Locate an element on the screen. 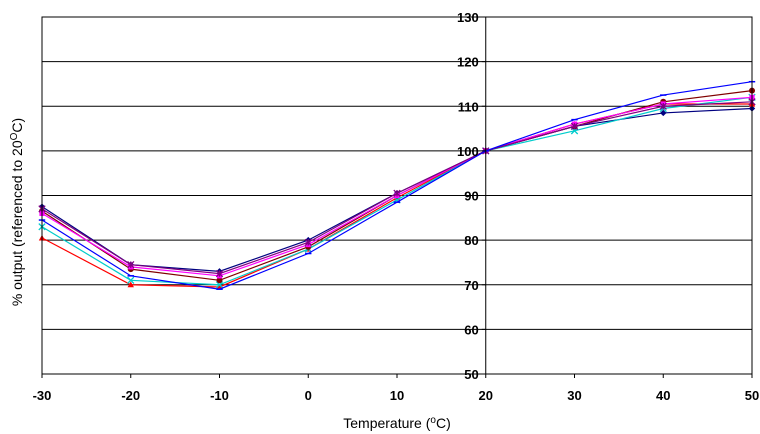  y-tick-labels: 50 60 70 80 90 100 110 120 130 is located at coordinates (468, 196).